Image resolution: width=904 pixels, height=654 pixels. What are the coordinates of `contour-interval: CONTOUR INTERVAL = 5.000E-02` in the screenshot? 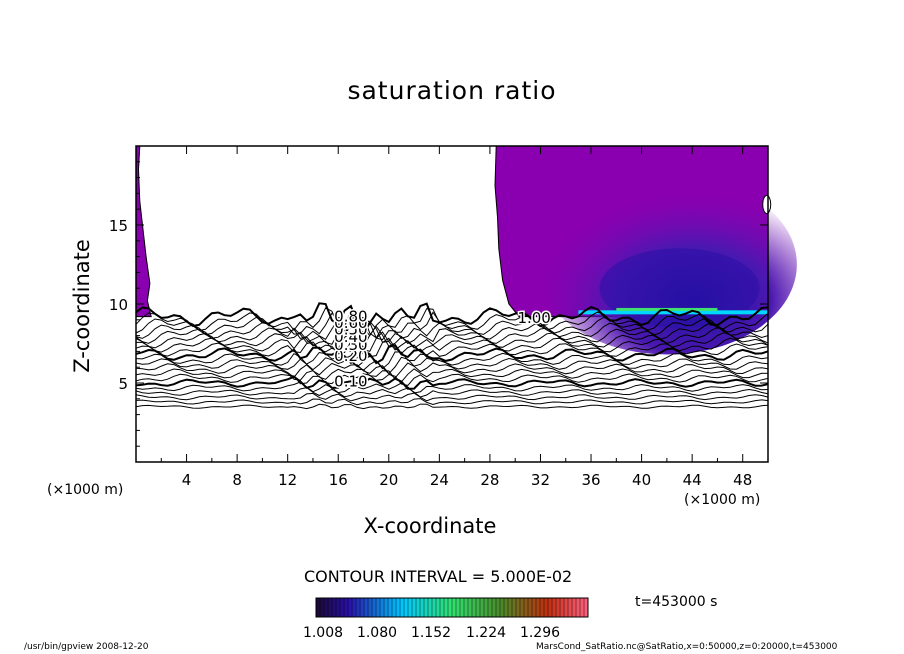 It's located at (438, 576).